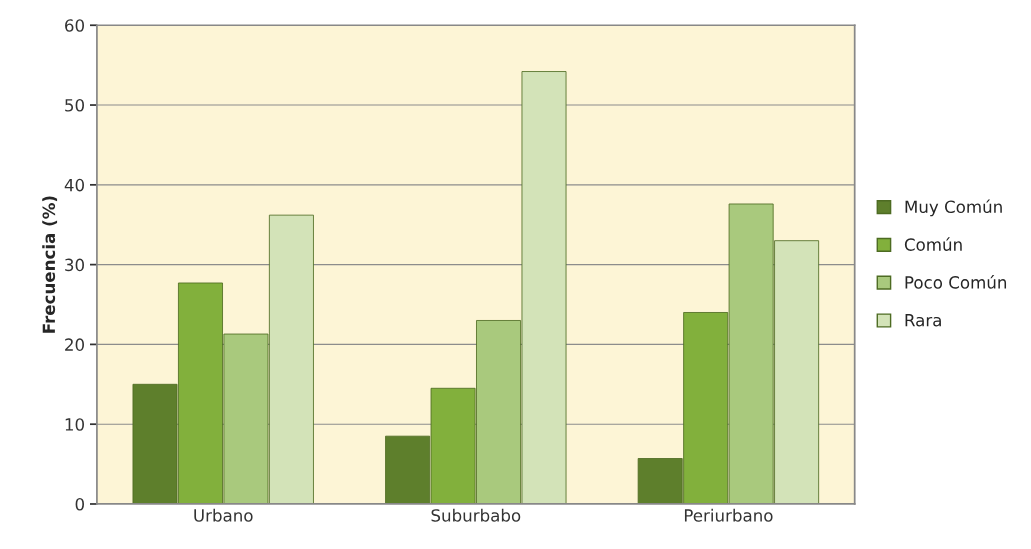  What do you see at coordinates (476, 515) in the screenshot?
I see `x-tick-label: Suburbabo` at bounding box center [476, 515].